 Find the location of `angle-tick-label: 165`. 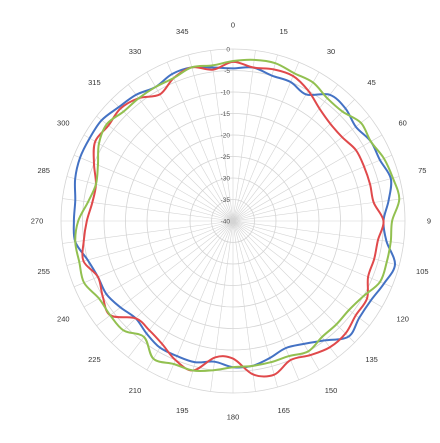

angle-tick-label: 165 is located at coordinates (283, 410).